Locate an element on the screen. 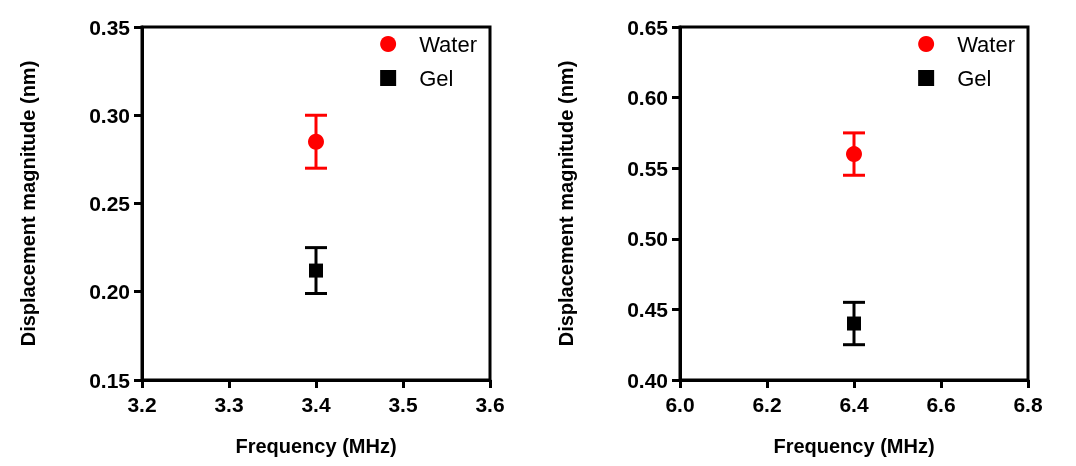 This screenshot has height=466, width=1076. y-tick-label: 0.65 is located at coordinates (648, 27).